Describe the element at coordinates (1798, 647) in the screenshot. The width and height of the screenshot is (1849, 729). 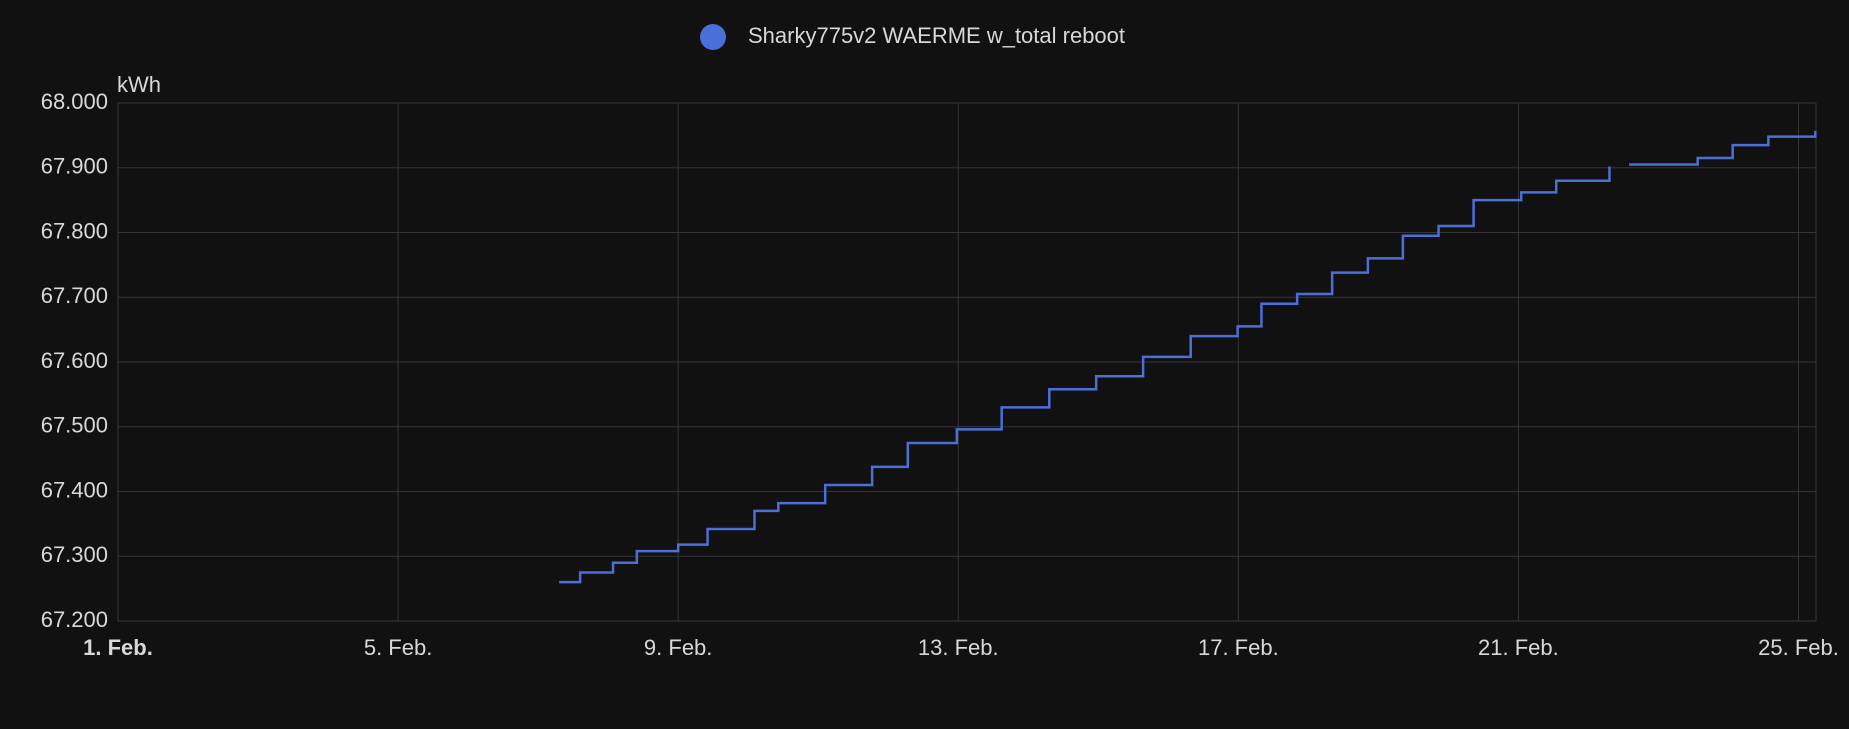
I see `x-tick-label: 25. Feb.` at that location.